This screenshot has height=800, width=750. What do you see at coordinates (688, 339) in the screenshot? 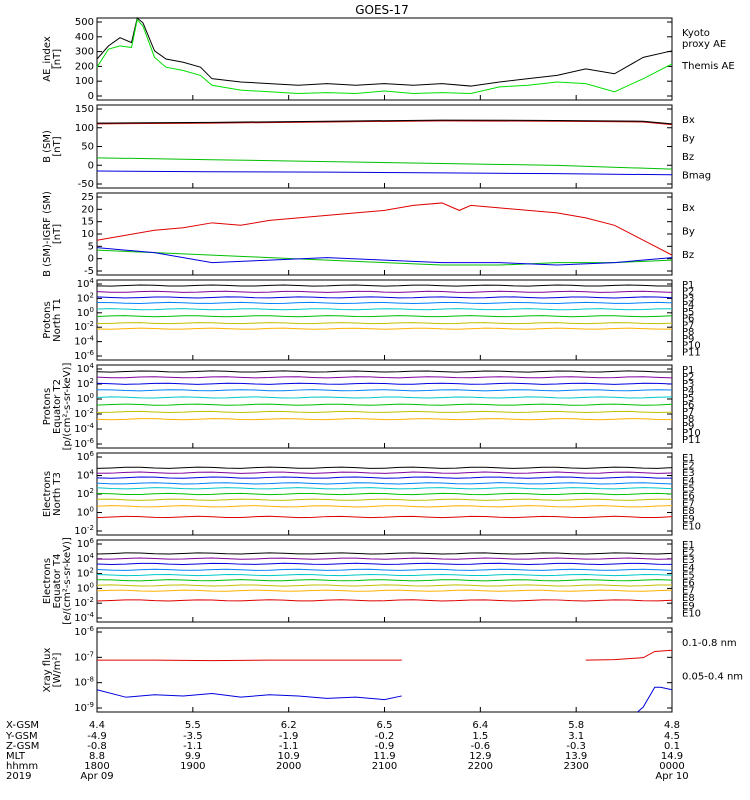
I see `legend-p9: P9` at bounding box center [688, 339].